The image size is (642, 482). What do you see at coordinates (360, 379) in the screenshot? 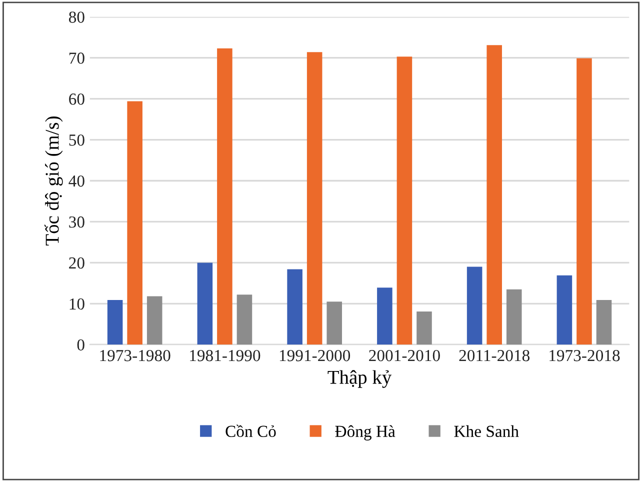
I see `x-axis-title: Thập kỷ` at bounding box center [360, 379].